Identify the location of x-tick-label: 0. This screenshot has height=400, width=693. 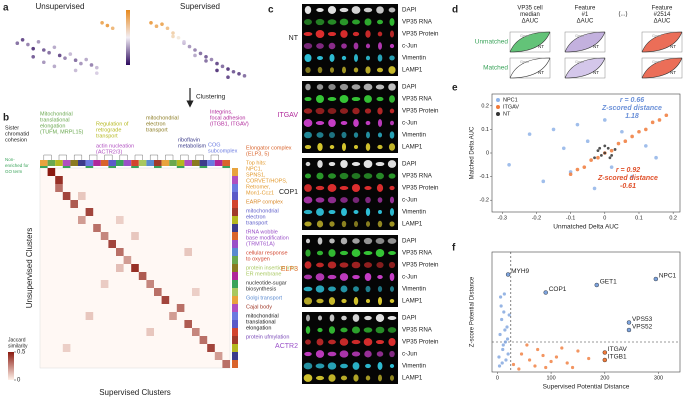
(604, 218).